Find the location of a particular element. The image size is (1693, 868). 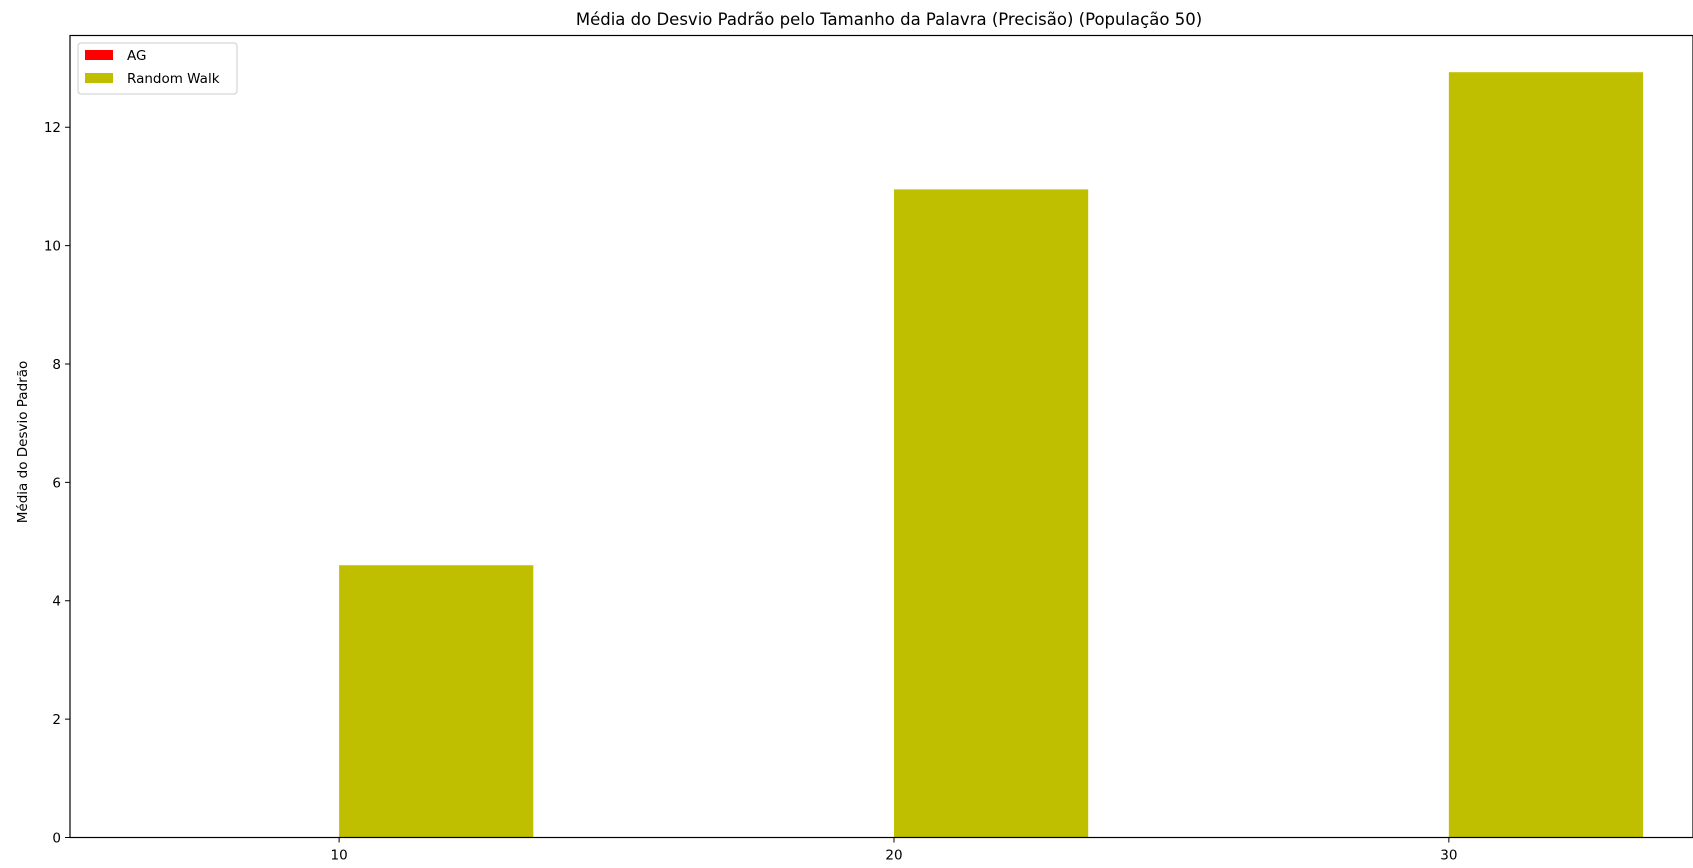

y-axis-label: Média do Desvio Padrão is located at coordinates (23, 442).